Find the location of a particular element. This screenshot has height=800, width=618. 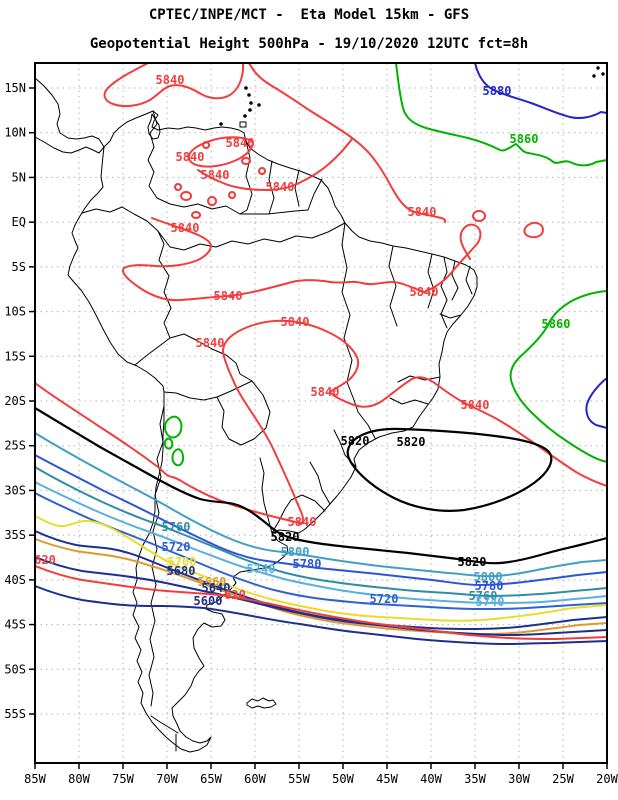

contour-5840-colombia-loop is located at coordinates (221, 152).